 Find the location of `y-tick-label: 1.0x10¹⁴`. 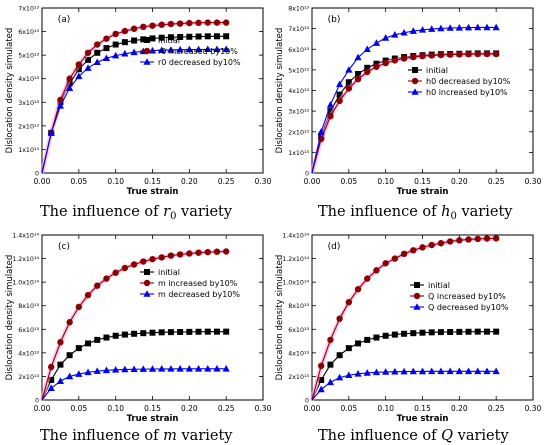

y-tick-label: 1.0x10¹⁴ is located at coordinates (295, 283).